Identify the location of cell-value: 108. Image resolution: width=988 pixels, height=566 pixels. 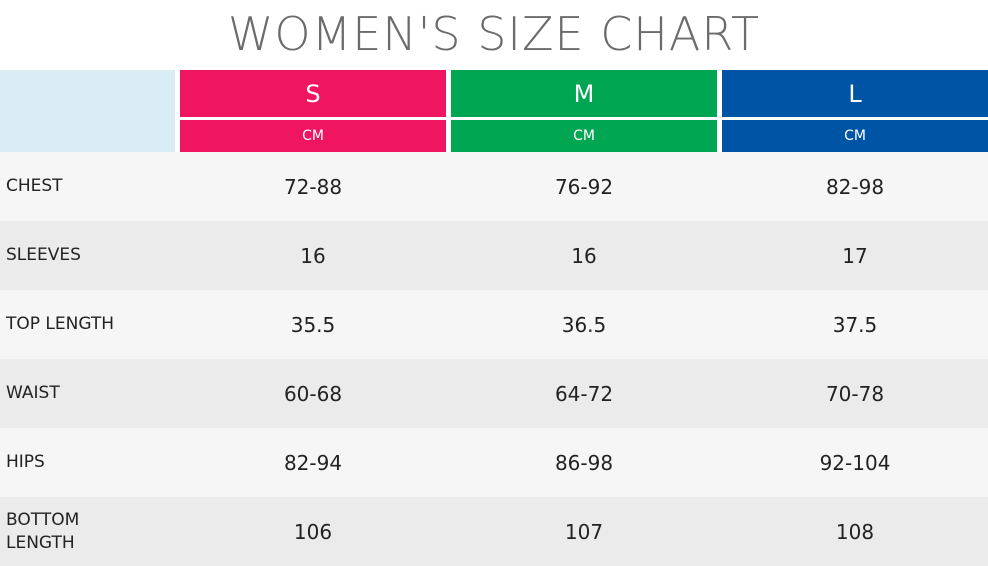
(855, 531).